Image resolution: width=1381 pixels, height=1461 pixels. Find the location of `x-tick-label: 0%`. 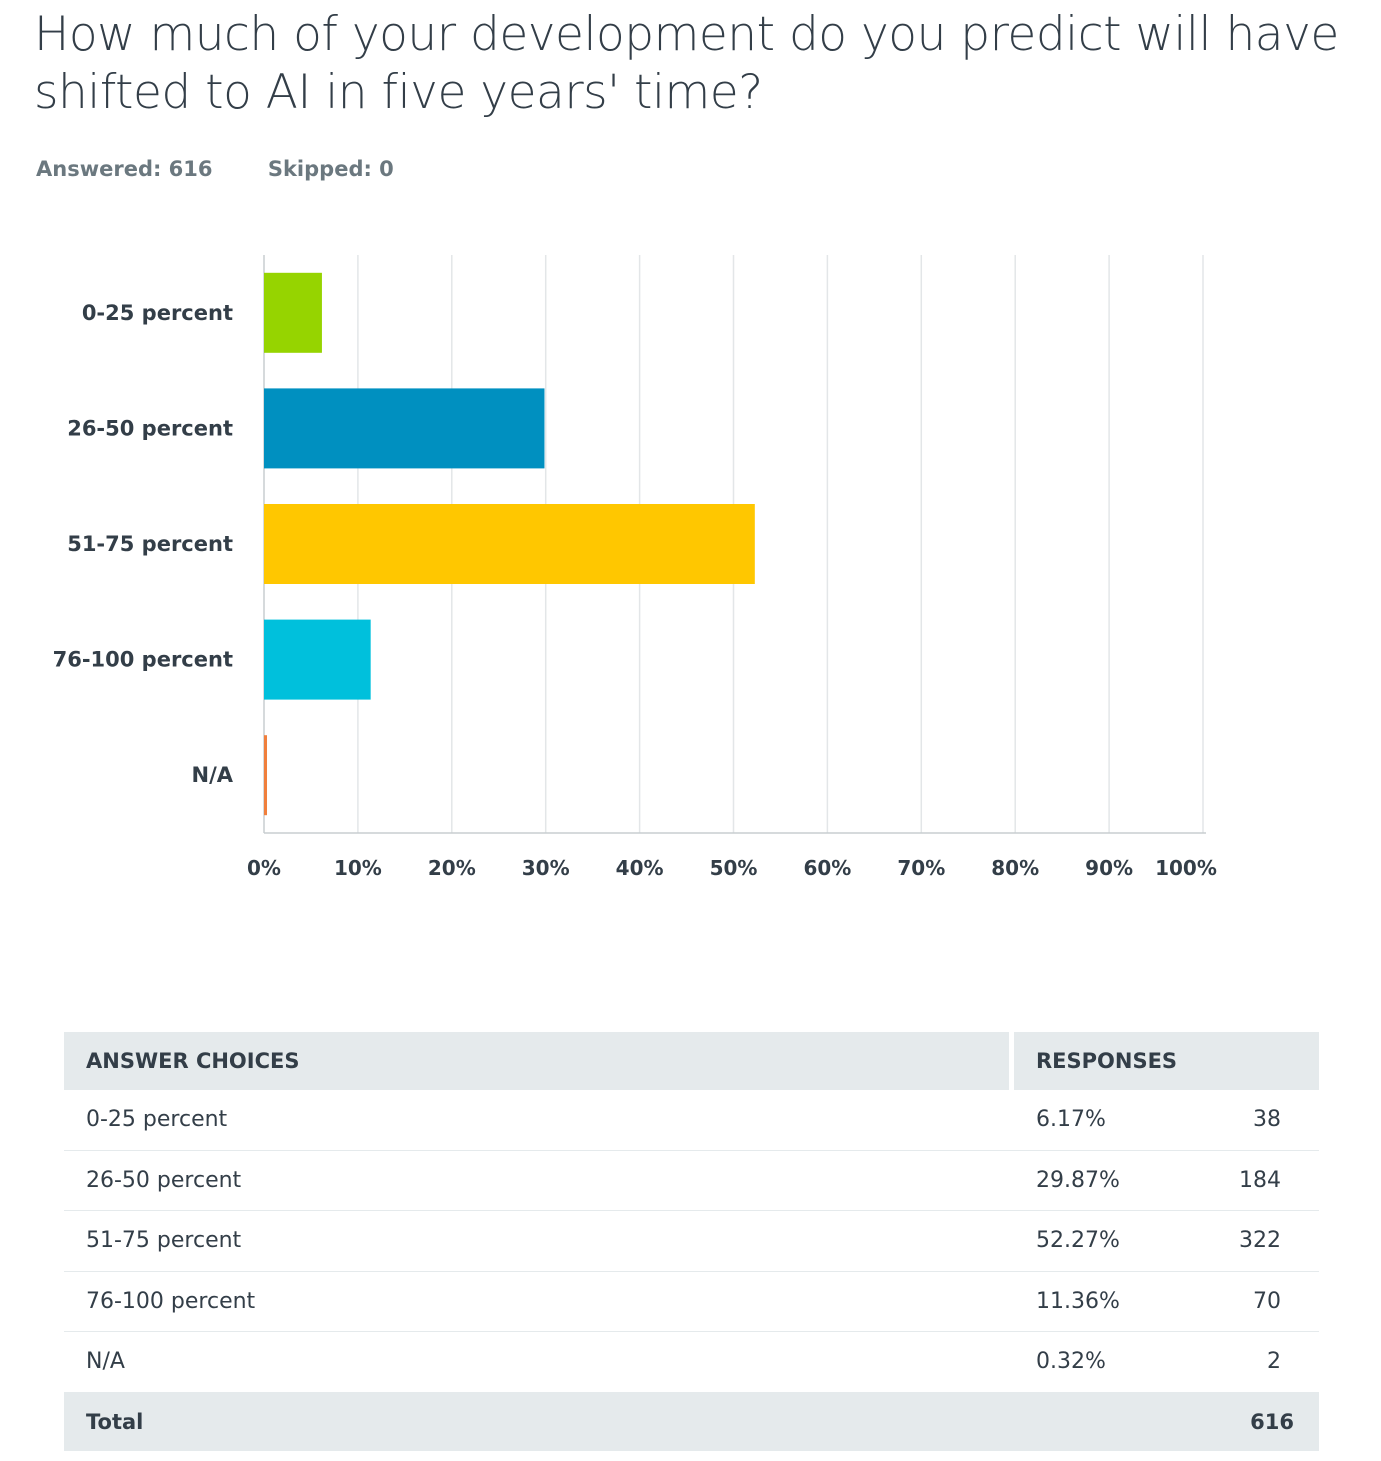

x-tick-label: 0% is located at coordinates (264, 868).